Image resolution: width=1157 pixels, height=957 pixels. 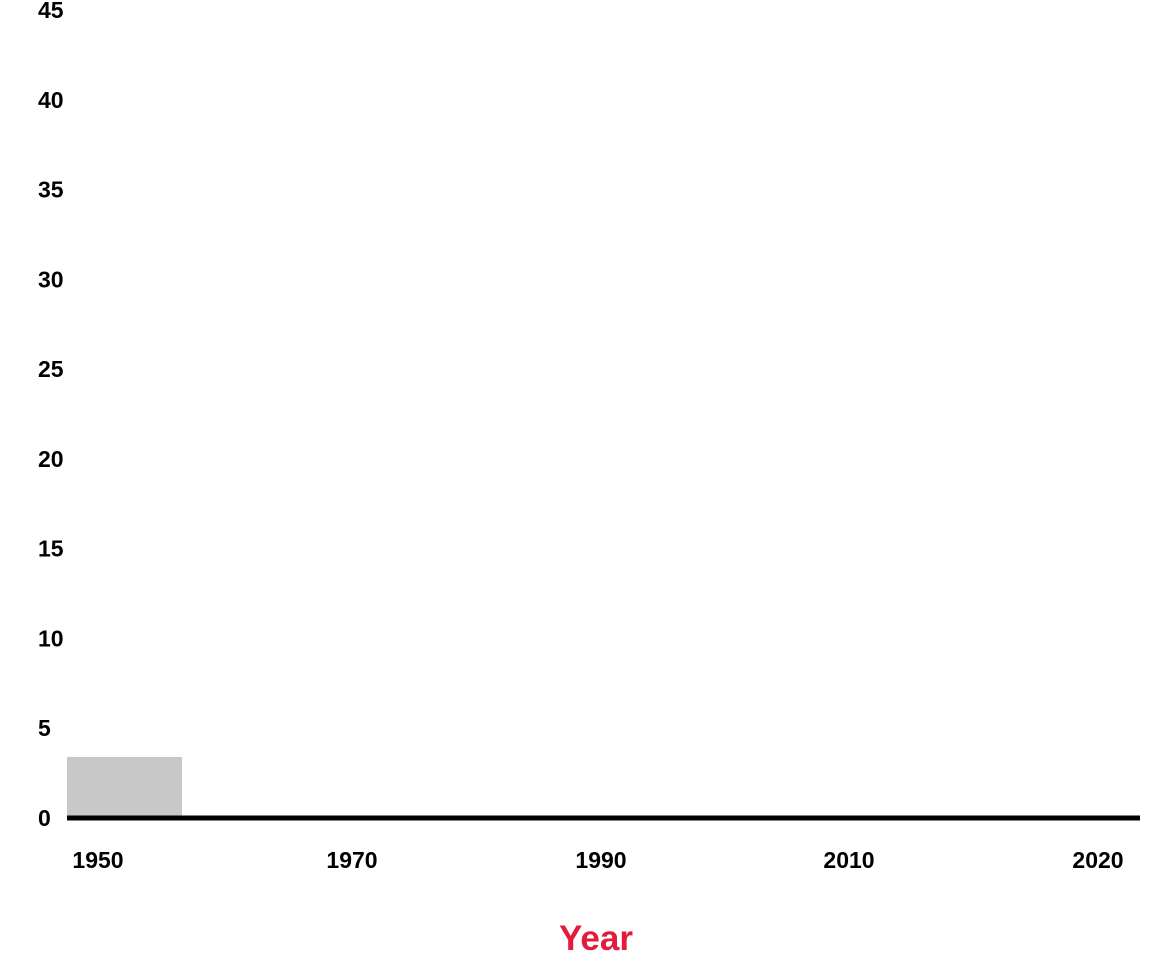 What do you see at coordinates (51, 415) in the screenshot?
I see `y-axis-ticks: 0 5 10 15 20 25 30 35 40 45` at bounding box center [51, 415].